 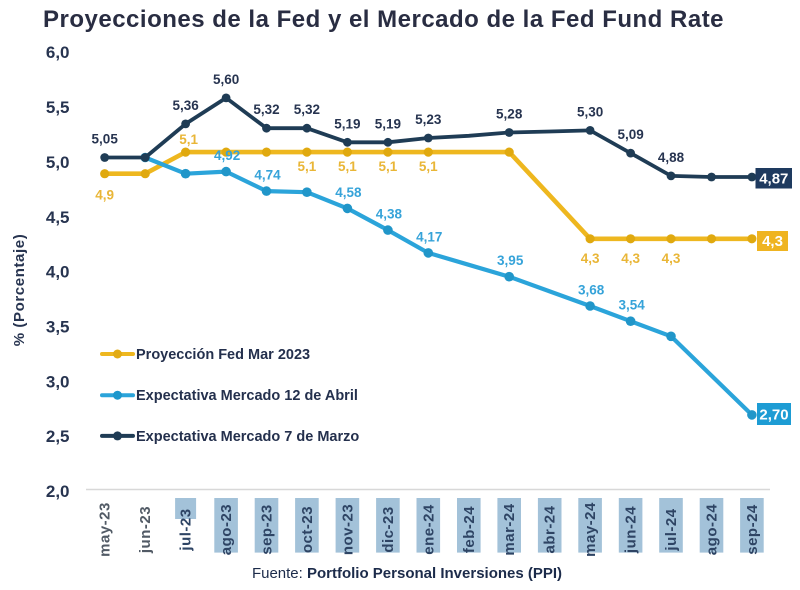 What do you see at coordinates (347, 529) in the screenshot?
I see `svg-text: nov-23` at bounding box center [347, 529].